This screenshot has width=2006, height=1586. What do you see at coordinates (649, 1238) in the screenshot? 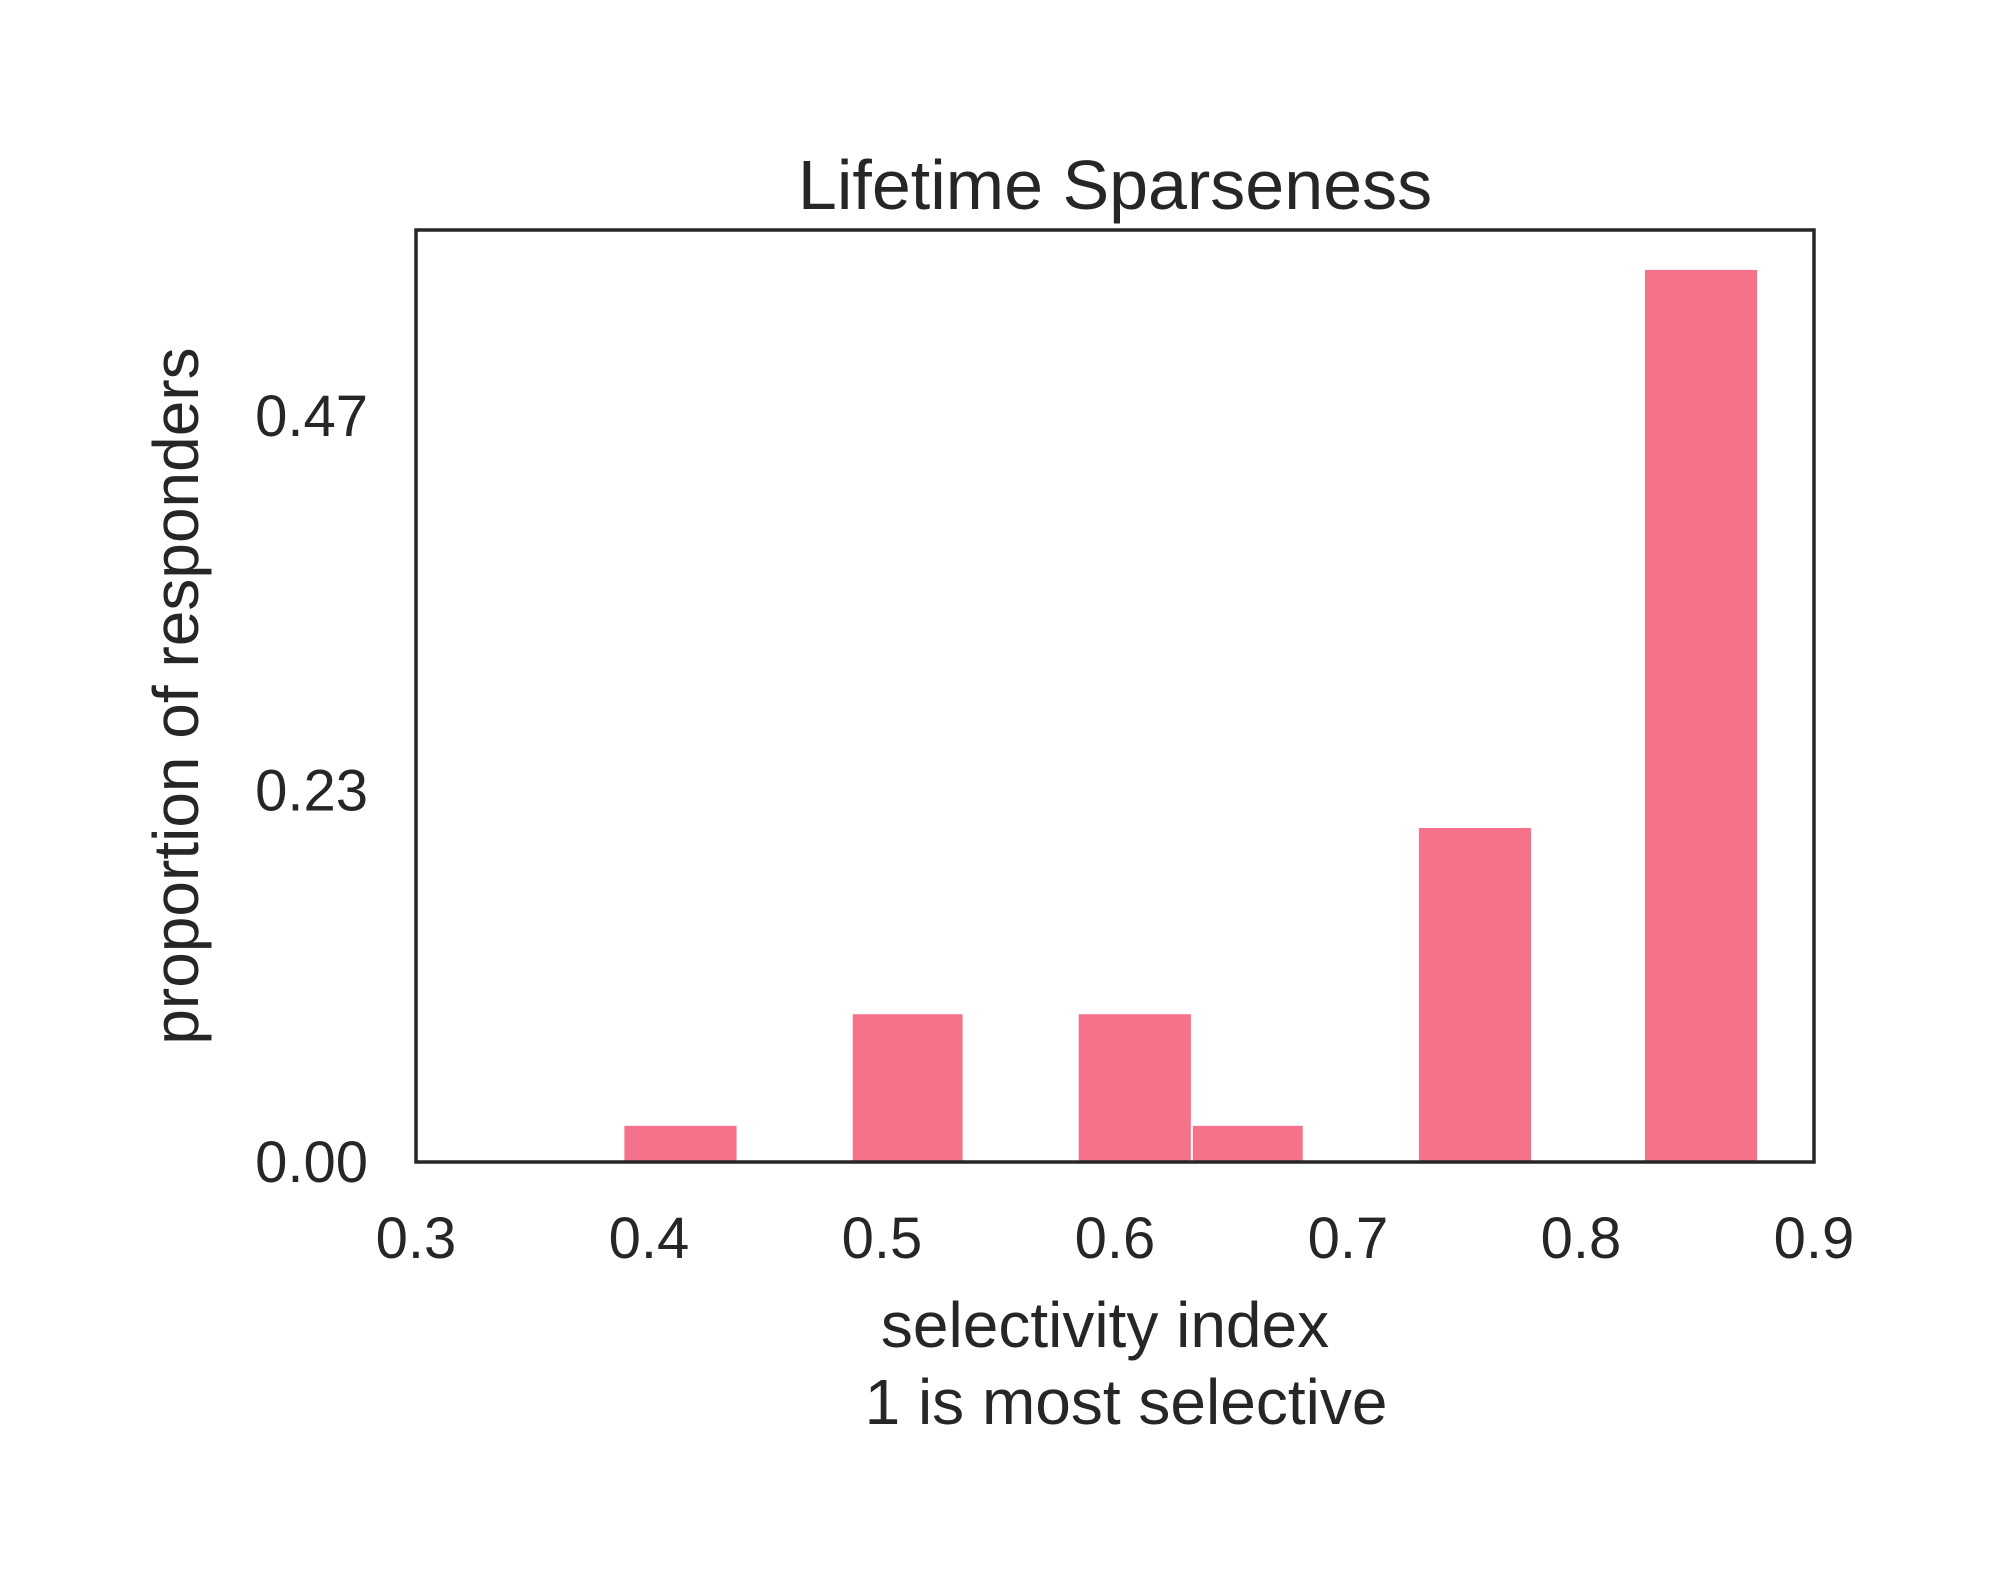
I see `x-tick-label: 0.4` at bounding box center [649, 1238].